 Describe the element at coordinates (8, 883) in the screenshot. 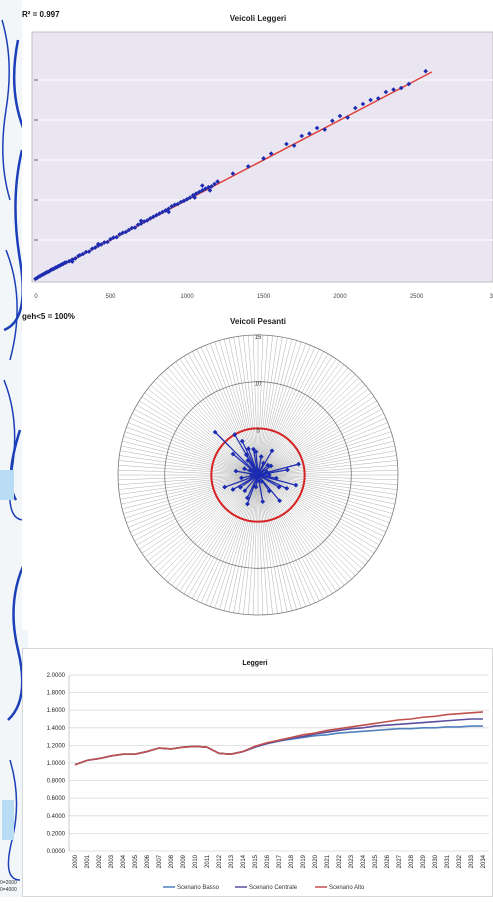

I see `map-legend-line-1: 0=2000` at that location.